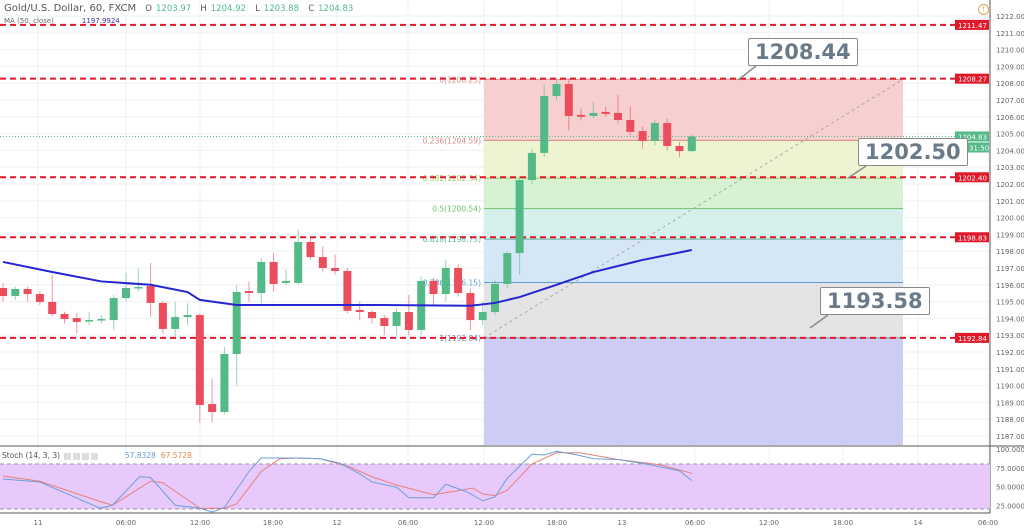 Image resolution: width=1024 pixels, height=530 pixels. I want to click on symbol-title: Gold/U.S. Dollar, 60, FXCM, so click(70, 8).